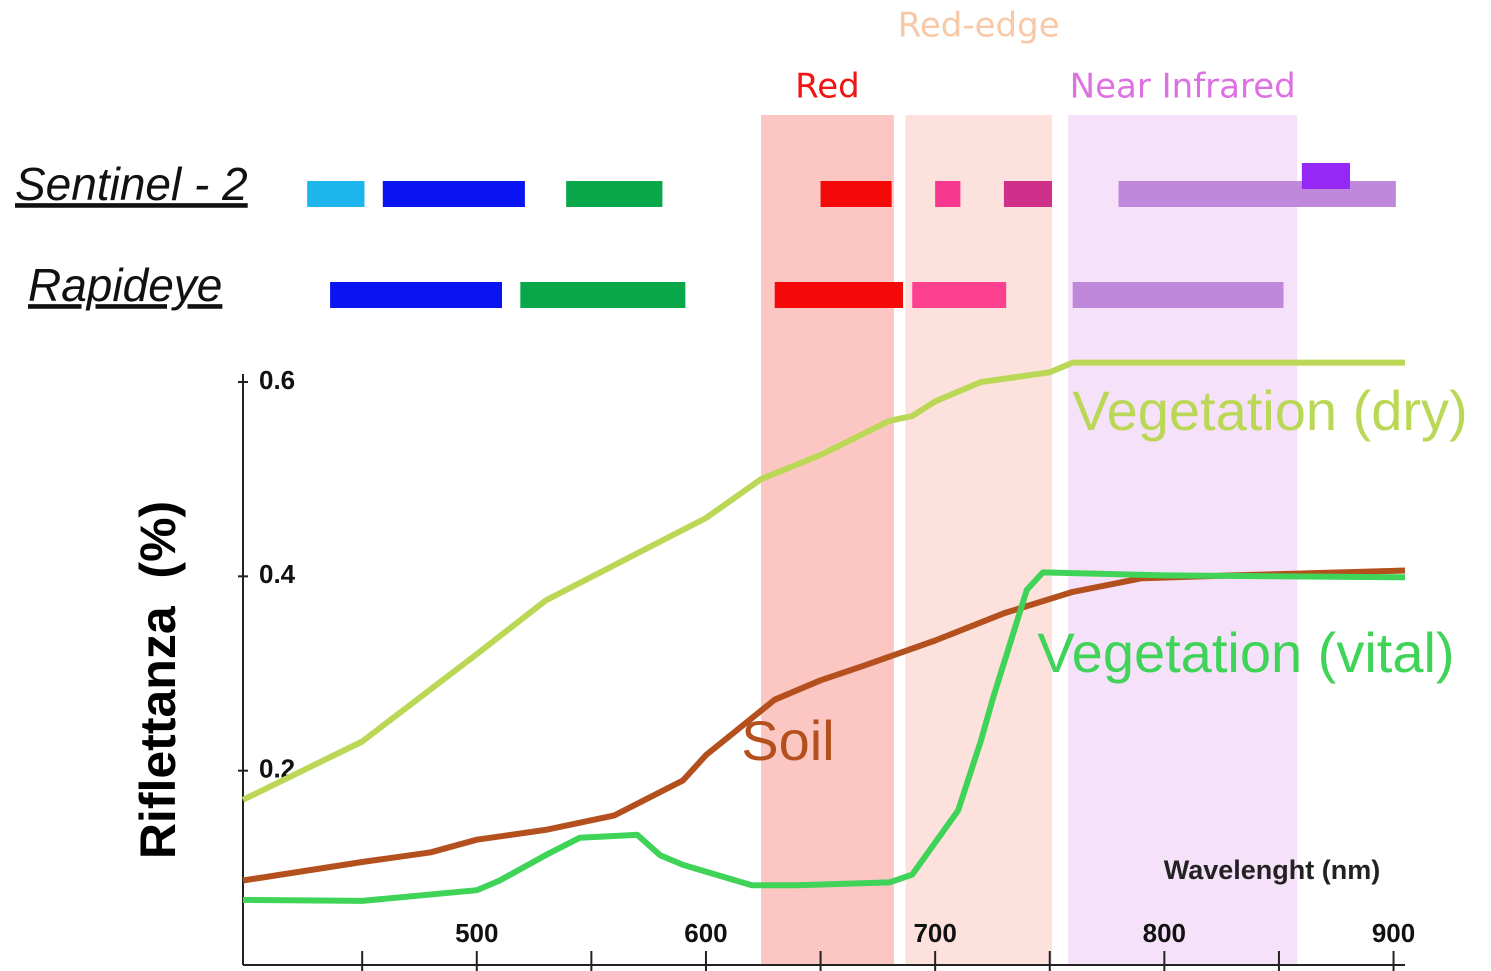 Image resolution: width=1491 pixels, height=971 pixels. I want to click on y-tick-label: 0.4, so click(277, 574).